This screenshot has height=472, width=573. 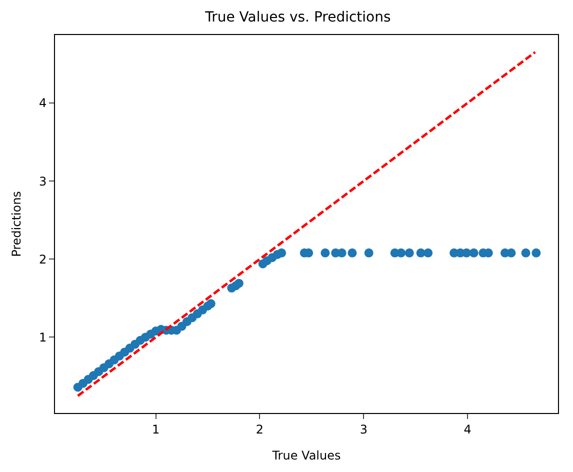 I want to click on x-axis-title: True Values, so click(x=306, y=455).